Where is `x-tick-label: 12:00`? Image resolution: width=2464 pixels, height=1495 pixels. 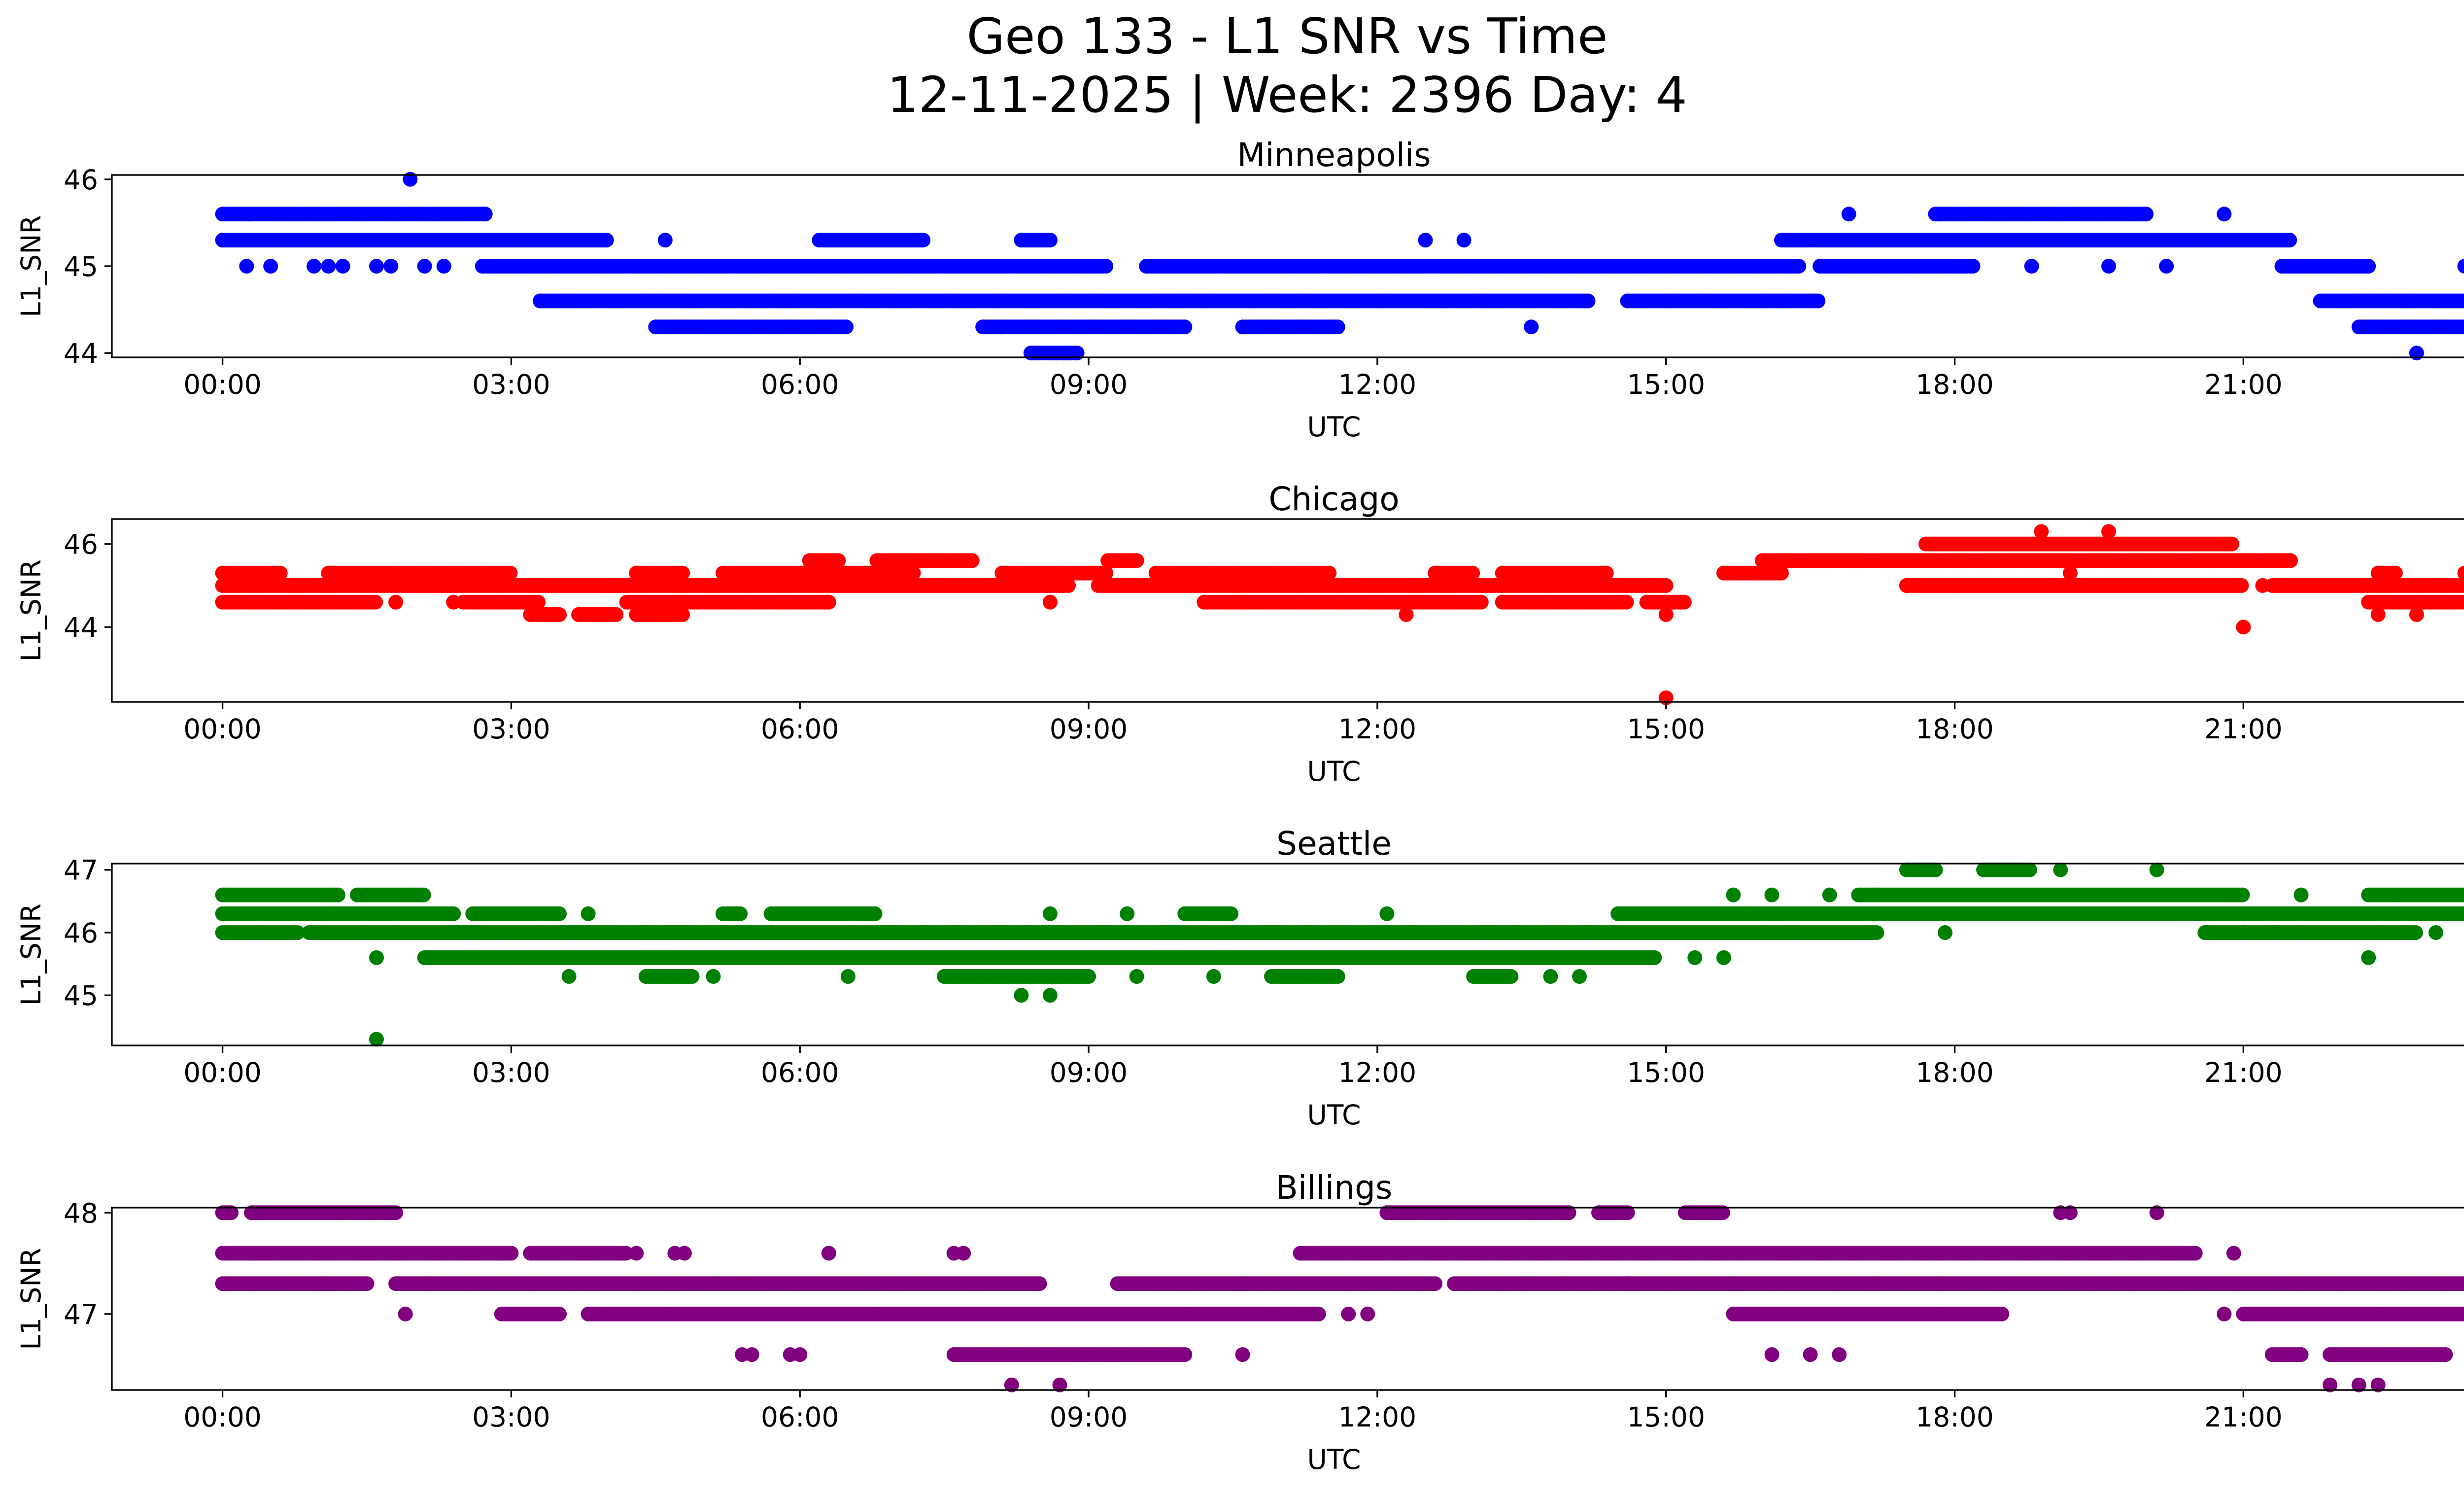
x-tick-label: 12:00 is located at coordinates (1377, 384).